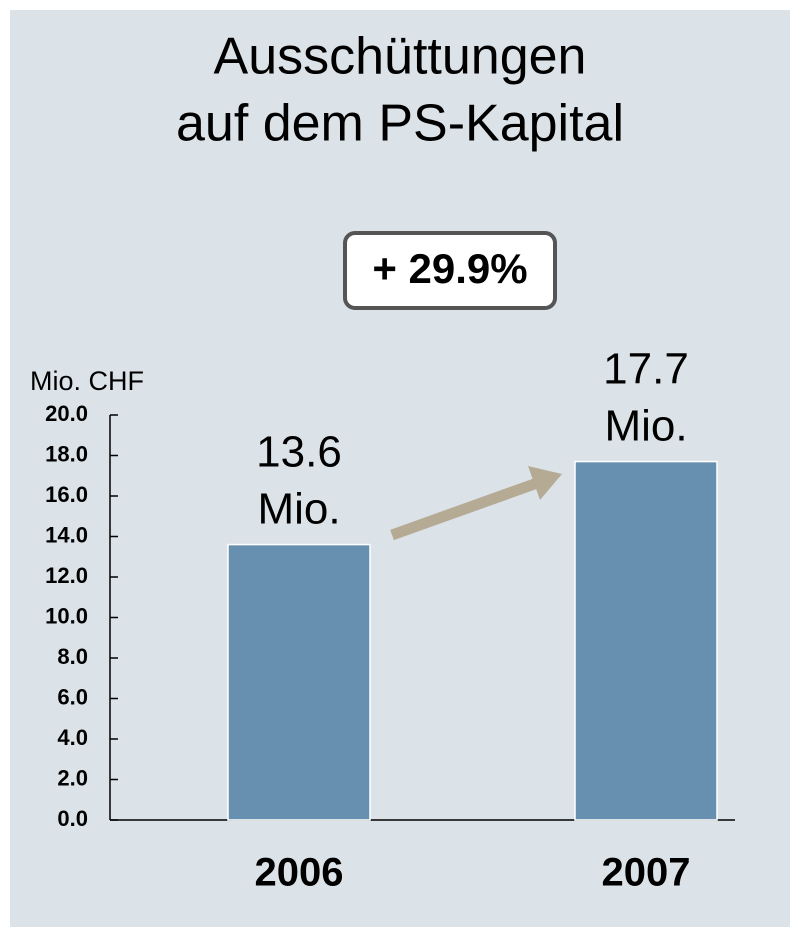 This screenshot has width=801, height=937. I want to click on chart-title: Ausschüttungen, so click(400, 57).